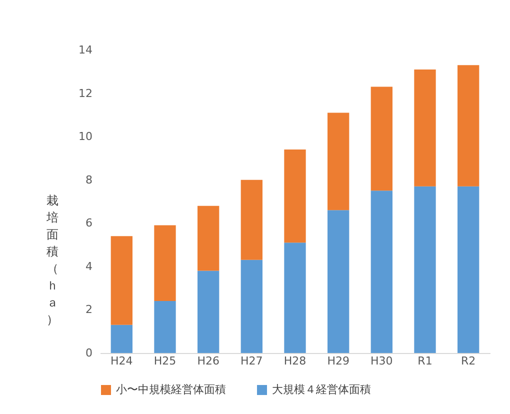 Image resolution: width=510 pixels, height=414 pixels. Describe the element at coordinates (338, 361) in the screenshot. I see `x-tick-label: H29` at that location.